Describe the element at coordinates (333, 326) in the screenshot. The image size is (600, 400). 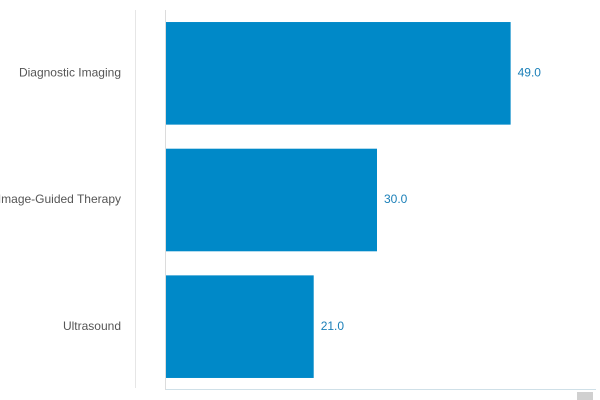
I see `value-label: 21.0` at that location.